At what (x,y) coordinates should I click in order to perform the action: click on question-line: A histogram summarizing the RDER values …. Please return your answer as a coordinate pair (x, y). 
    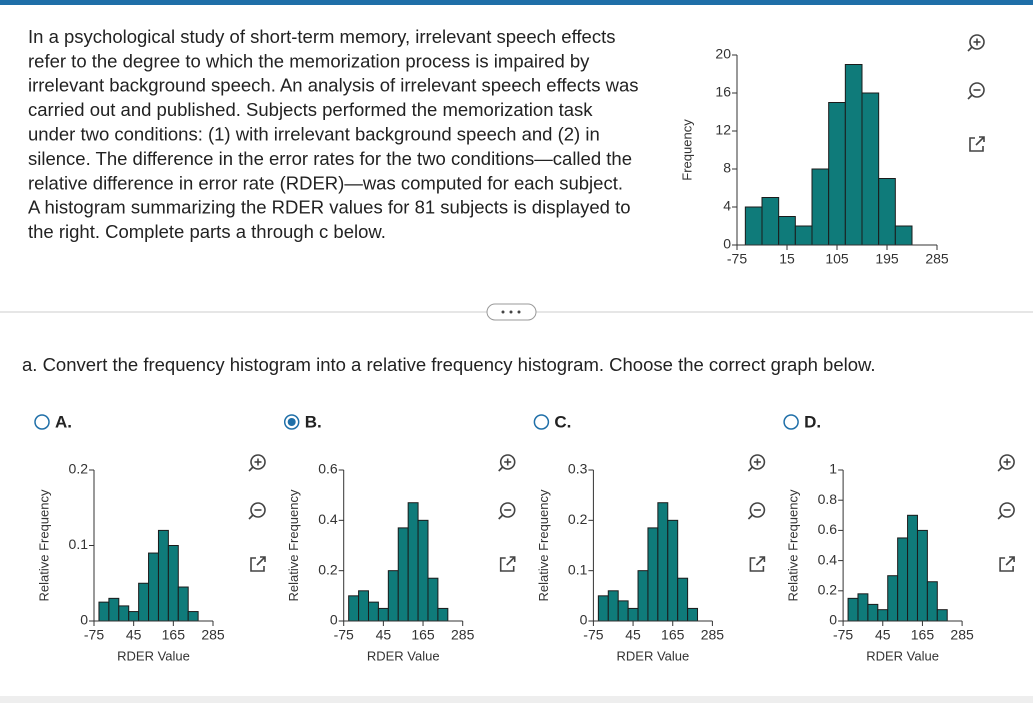
    Looking at the image, I should click on (329, 207).